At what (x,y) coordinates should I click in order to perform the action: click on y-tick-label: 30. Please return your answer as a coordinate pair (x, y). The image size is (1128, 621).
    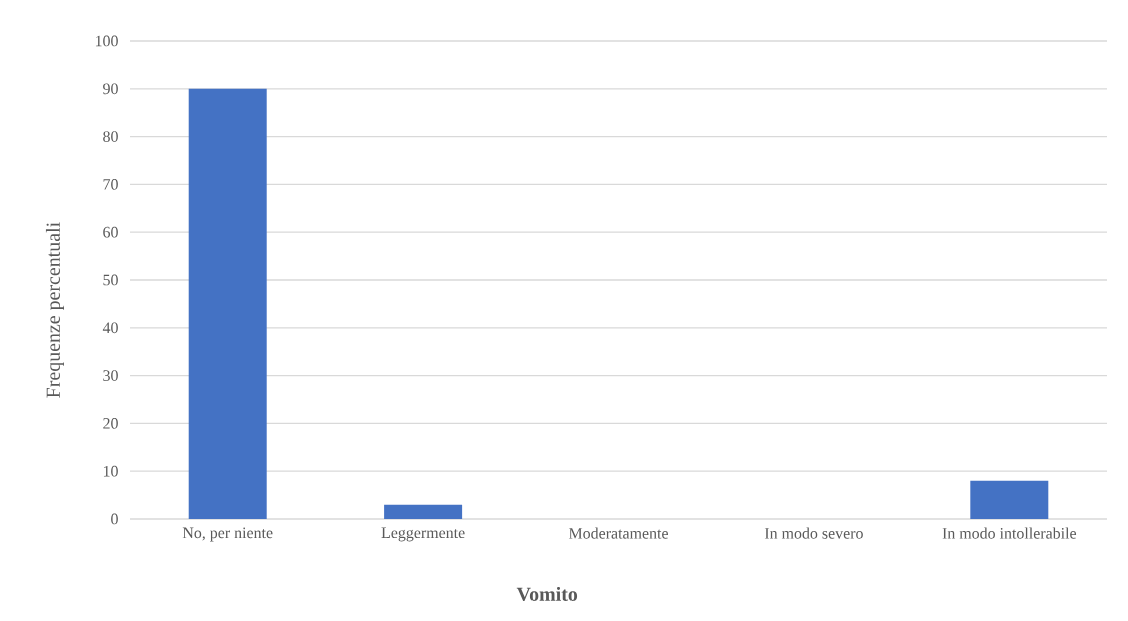
    Looking at the image, I should click on (110, 375).